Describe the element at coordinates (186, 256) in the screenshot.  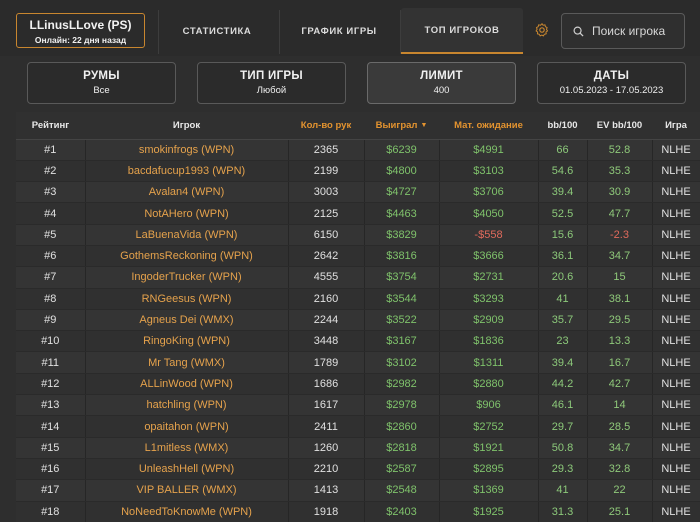
I see `cell-player-name: GothemsReckoning (WPN)` at that location.